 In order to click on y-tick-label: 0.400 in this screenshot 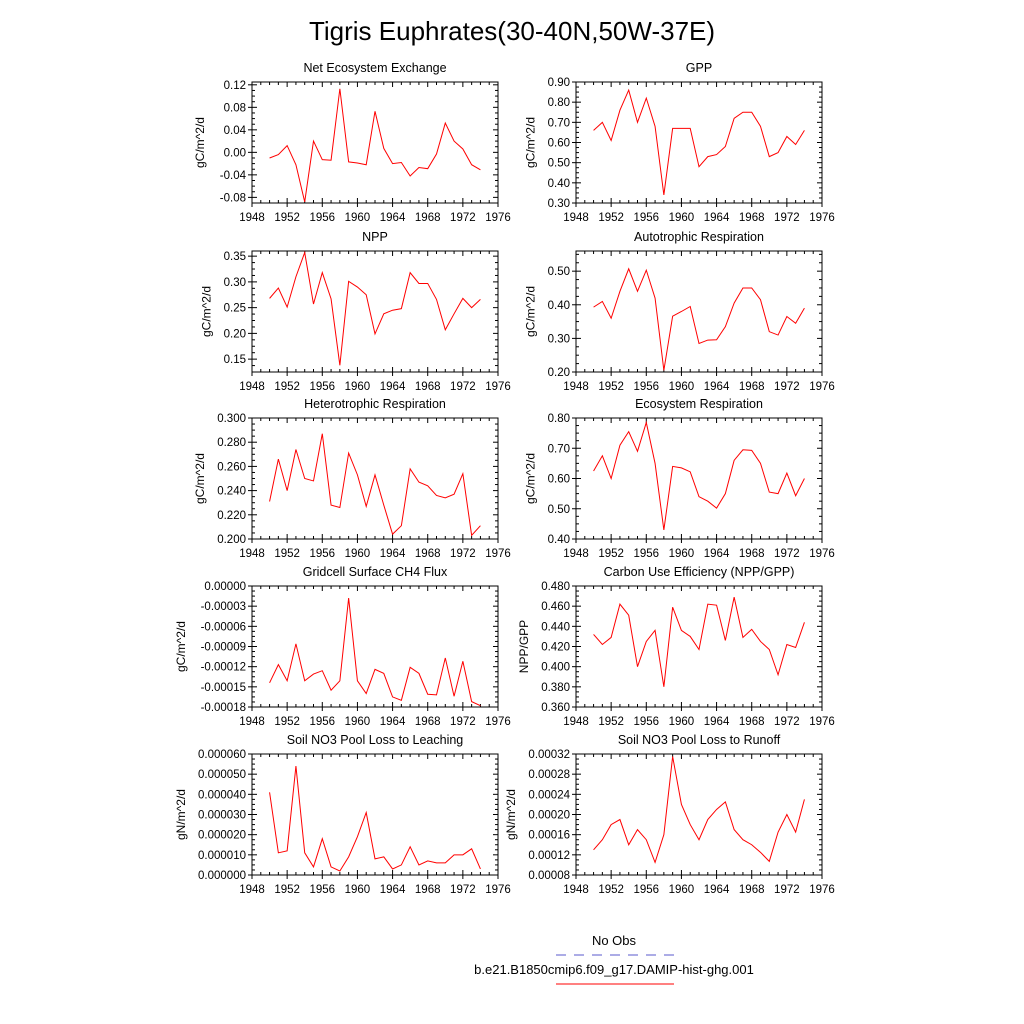, I will do `click(555, 668)`.